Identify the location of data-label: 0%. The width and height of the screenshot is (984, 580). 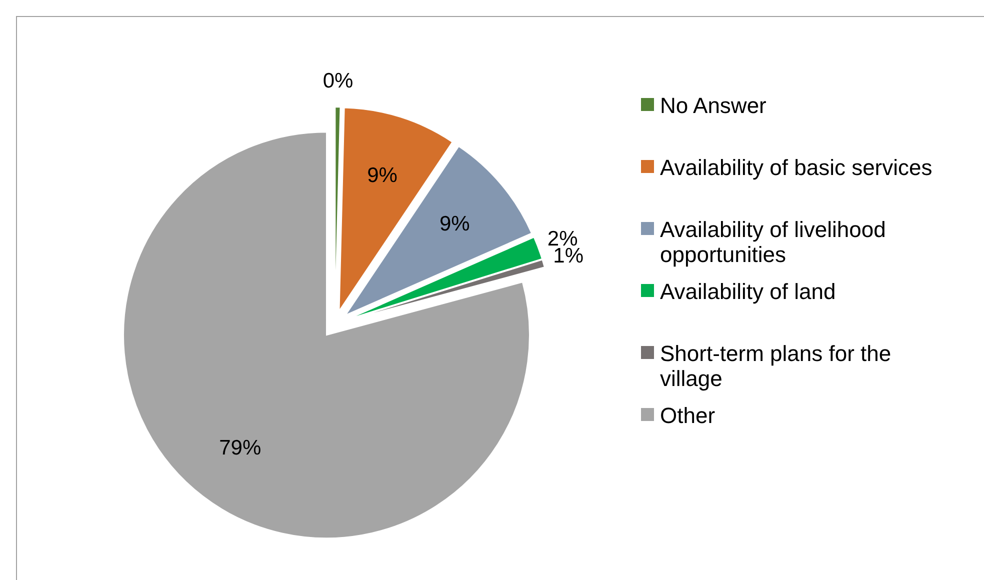
(338, 81).